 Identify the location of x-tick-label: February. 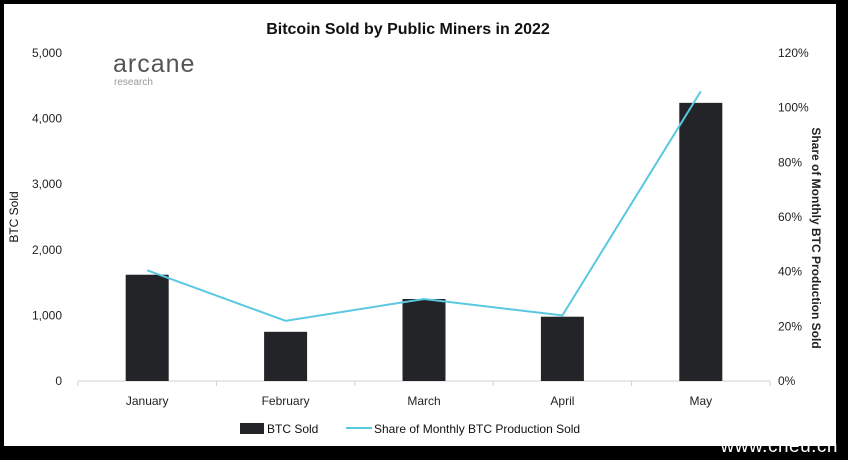
(286, 401).